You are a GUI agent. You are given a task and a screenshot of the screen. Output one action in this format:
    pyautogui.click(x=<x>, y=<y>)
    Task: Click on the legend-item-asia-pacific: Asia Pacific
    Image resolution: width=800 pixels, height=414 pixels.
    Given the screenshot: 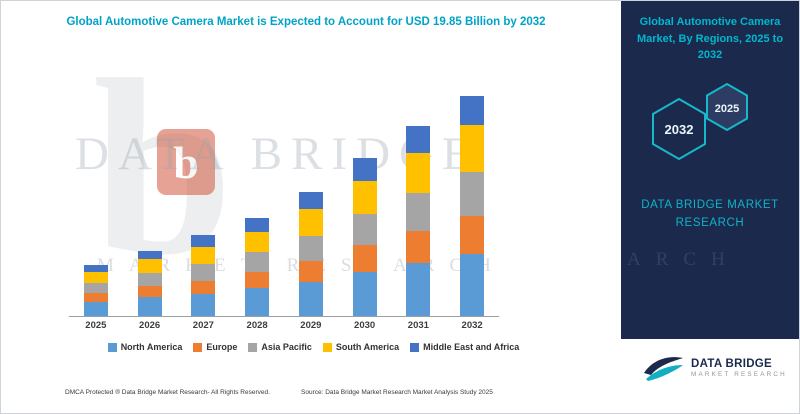 What is the action you would take?
    pyautogui.click(x=280, y=347)
    